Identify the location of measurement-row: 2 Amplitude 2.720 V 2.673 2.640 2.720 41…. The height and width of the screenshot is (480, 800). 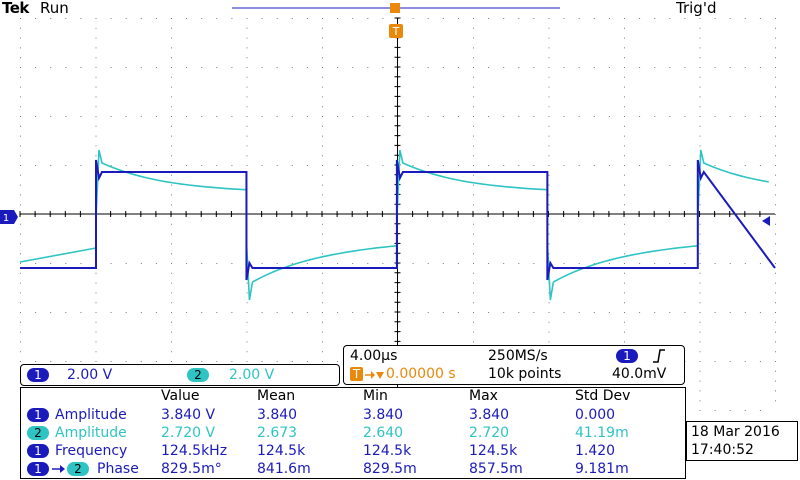
(353, 433).